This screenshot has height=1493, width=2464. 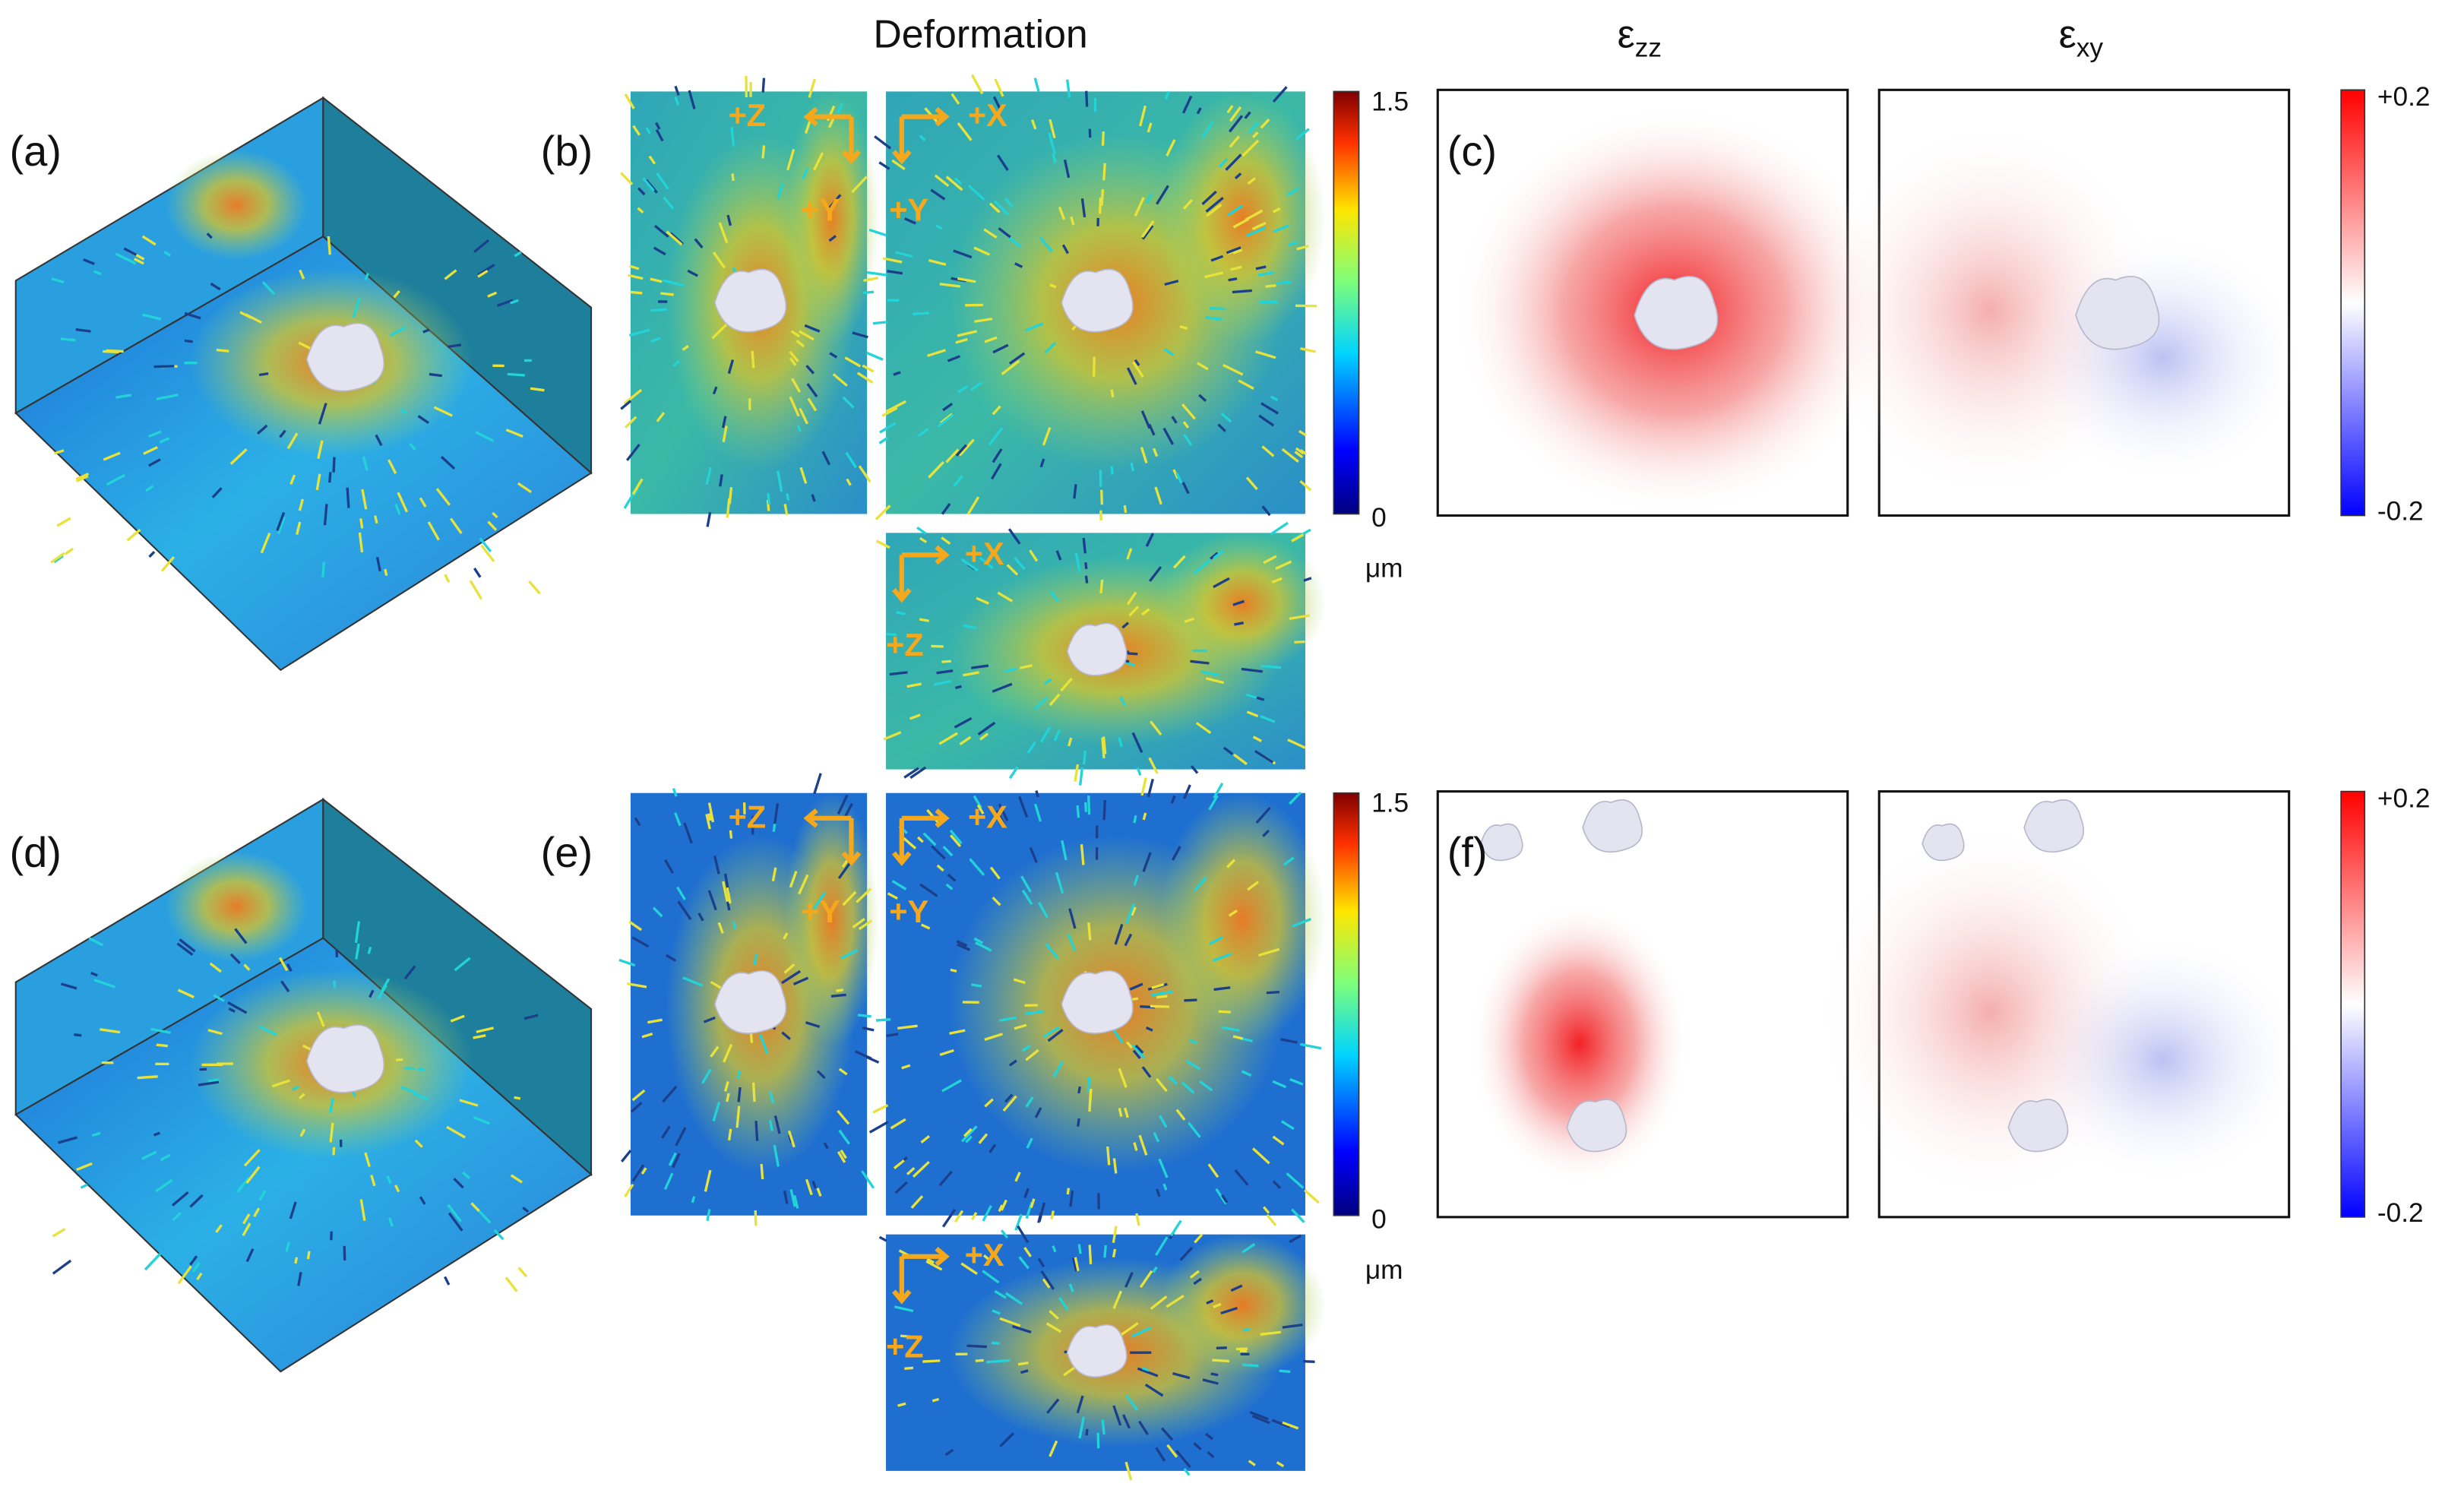 What do you see at coordinates (925, 1256) in the screenshot?
I see `axis-arrow` at bounding box center [925, 1256].